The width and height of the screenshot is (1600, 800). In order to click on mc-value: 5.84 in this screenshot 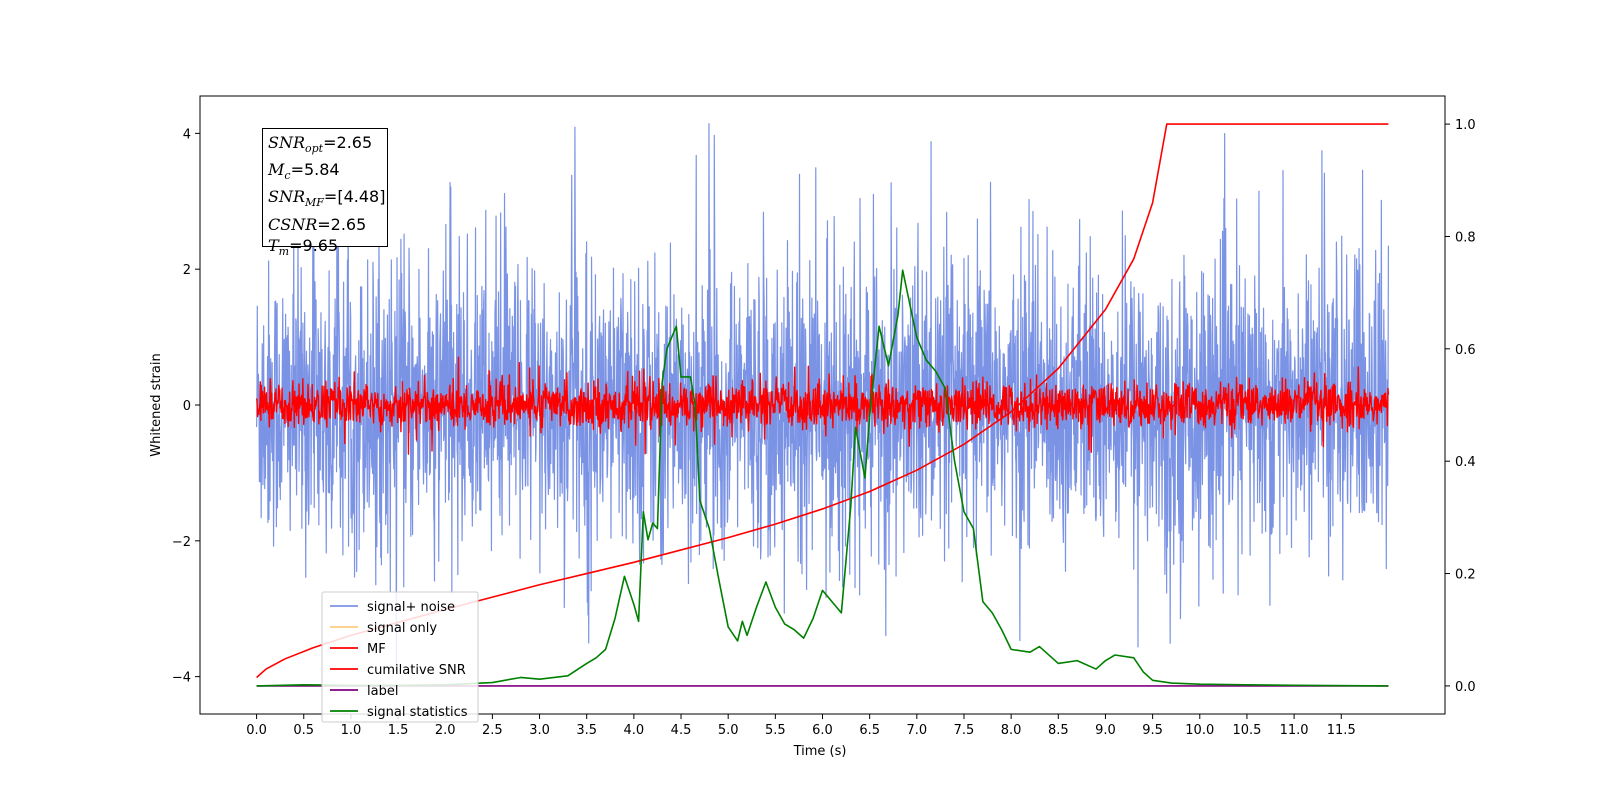, I will do `click(321, 170)`.